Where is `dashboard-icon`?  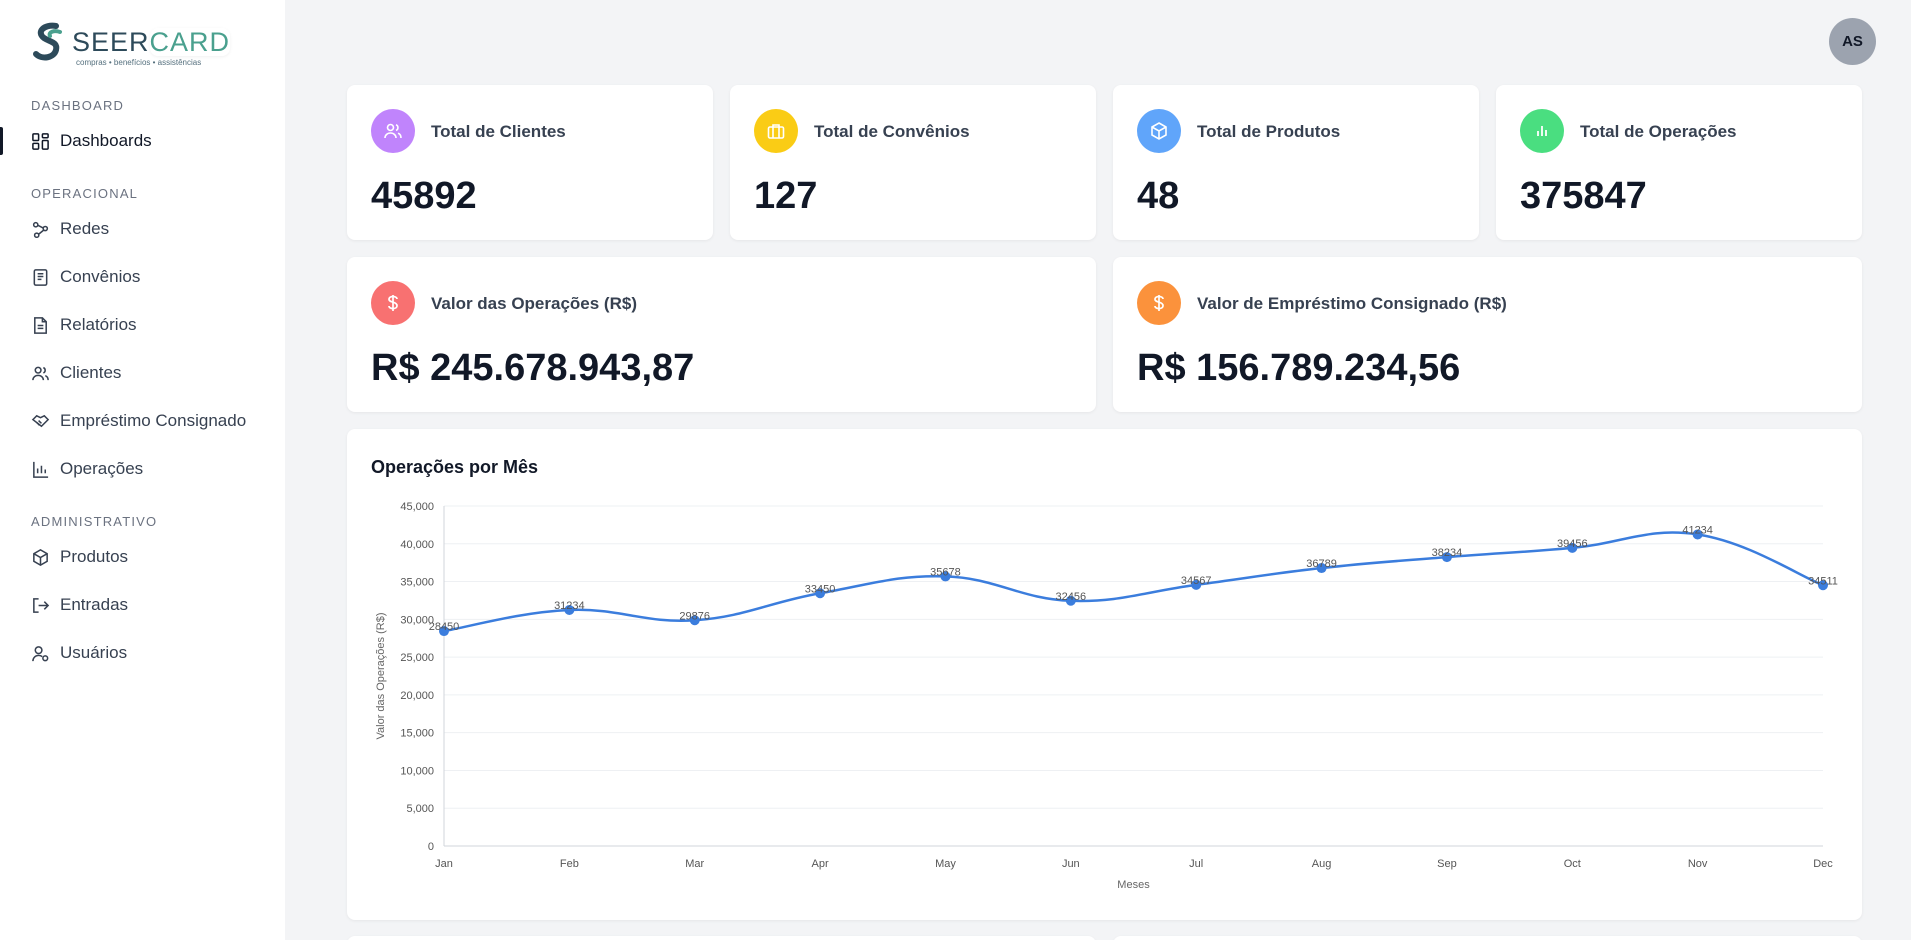
dashboard-icon is located at coordinates (40, 141).